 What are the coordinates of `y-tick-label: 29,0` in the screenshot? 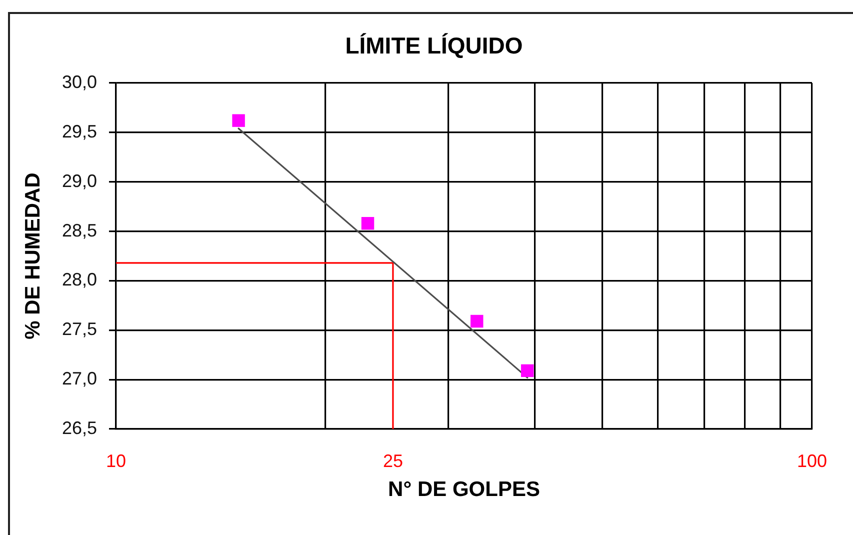 It's located at (79, 180).